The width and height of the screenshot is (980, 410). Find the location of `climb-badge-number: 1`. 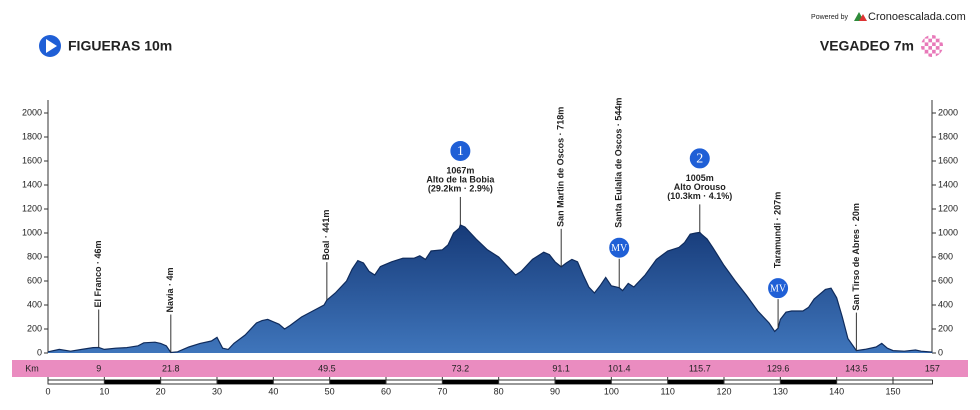

climb-badge-number: 1 is located at coordinates (460, 151).